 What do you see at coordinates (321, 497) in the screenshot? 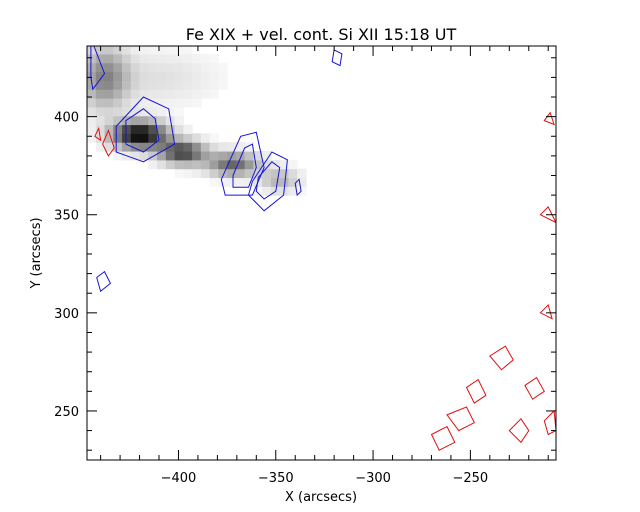
I see `x-axis-label: X (arcsecs)` at bounding box center [321, 497].